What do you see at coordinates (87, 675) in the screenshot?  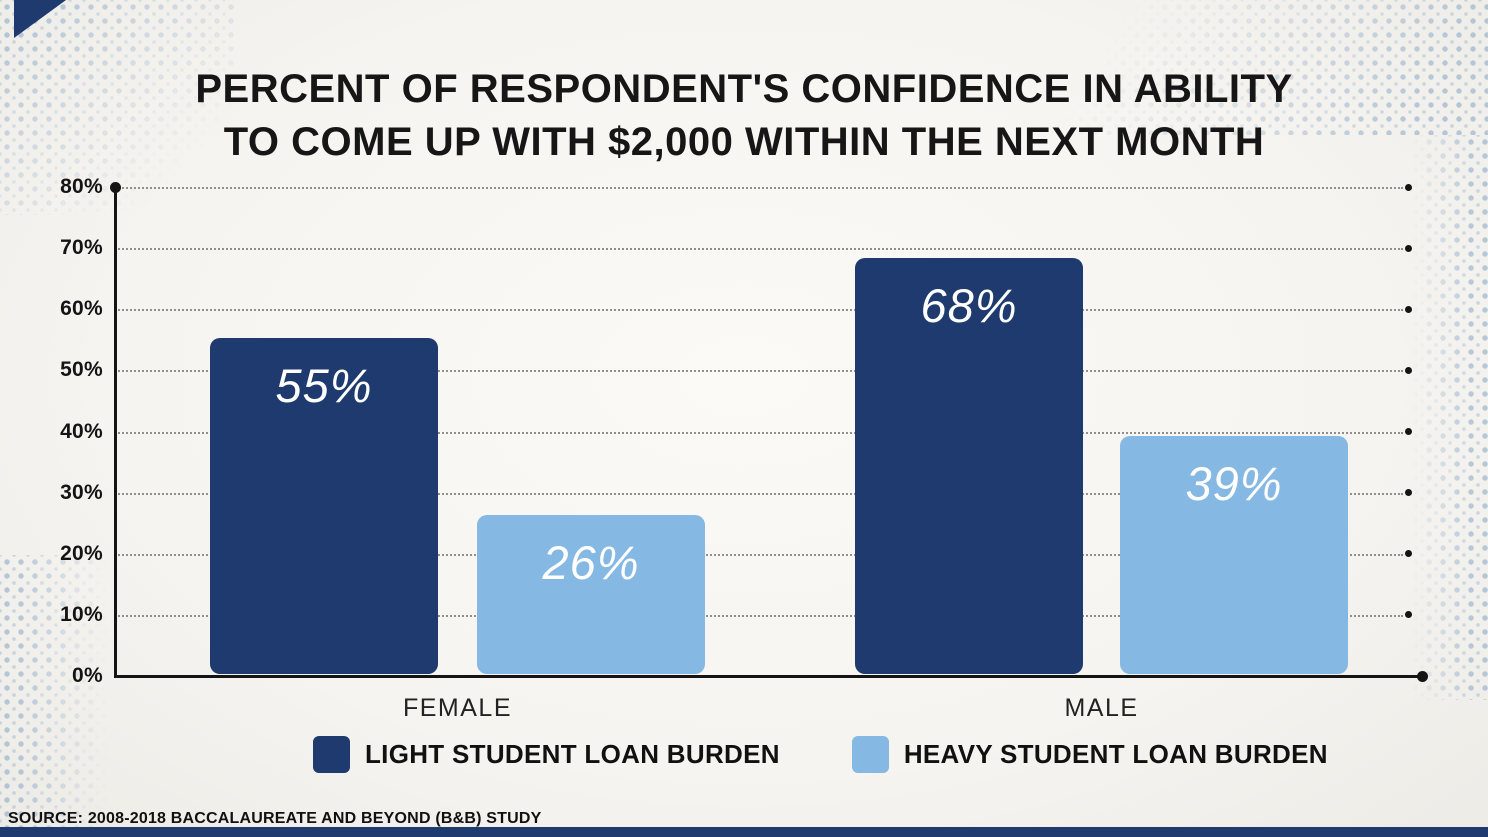 I see `y-axis-tick-label: 0%` at bounding box center [87, 675].